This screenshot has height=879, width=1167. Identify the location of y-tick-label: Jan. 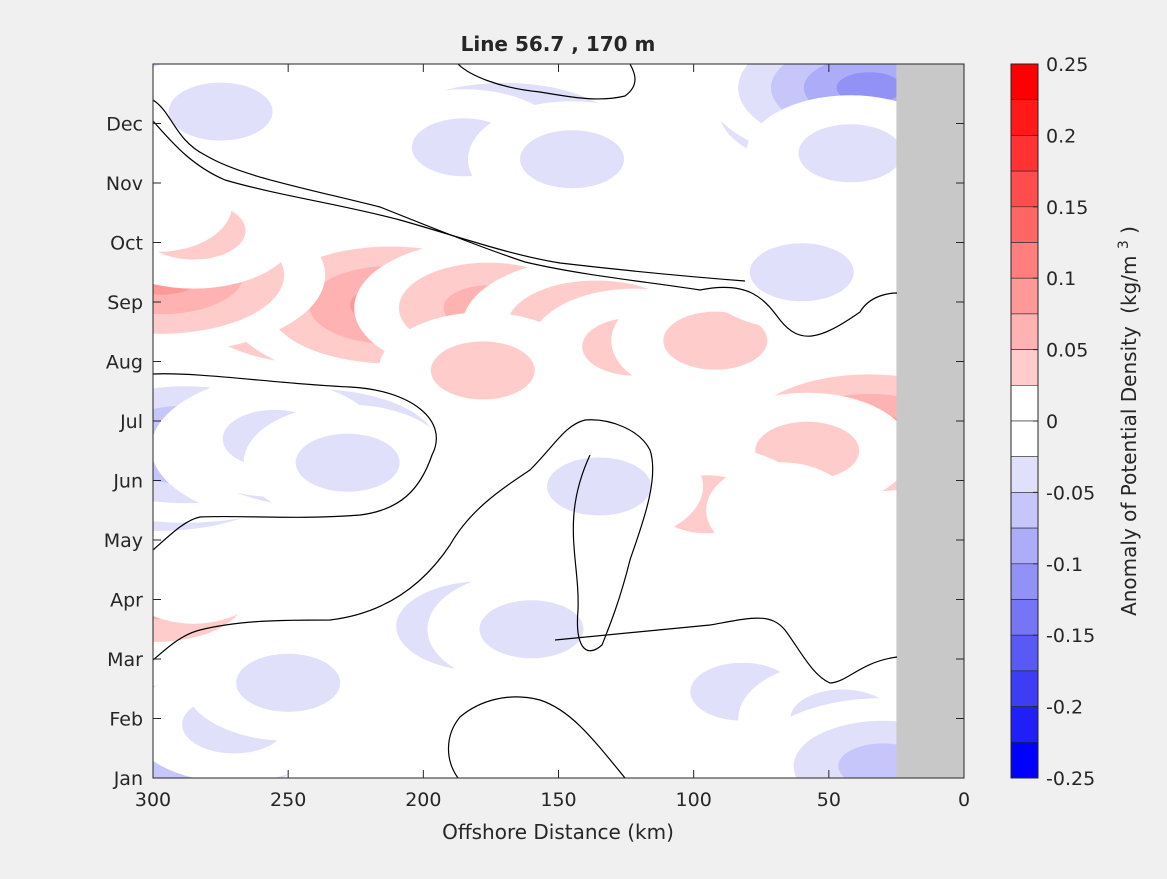
(128, 779).